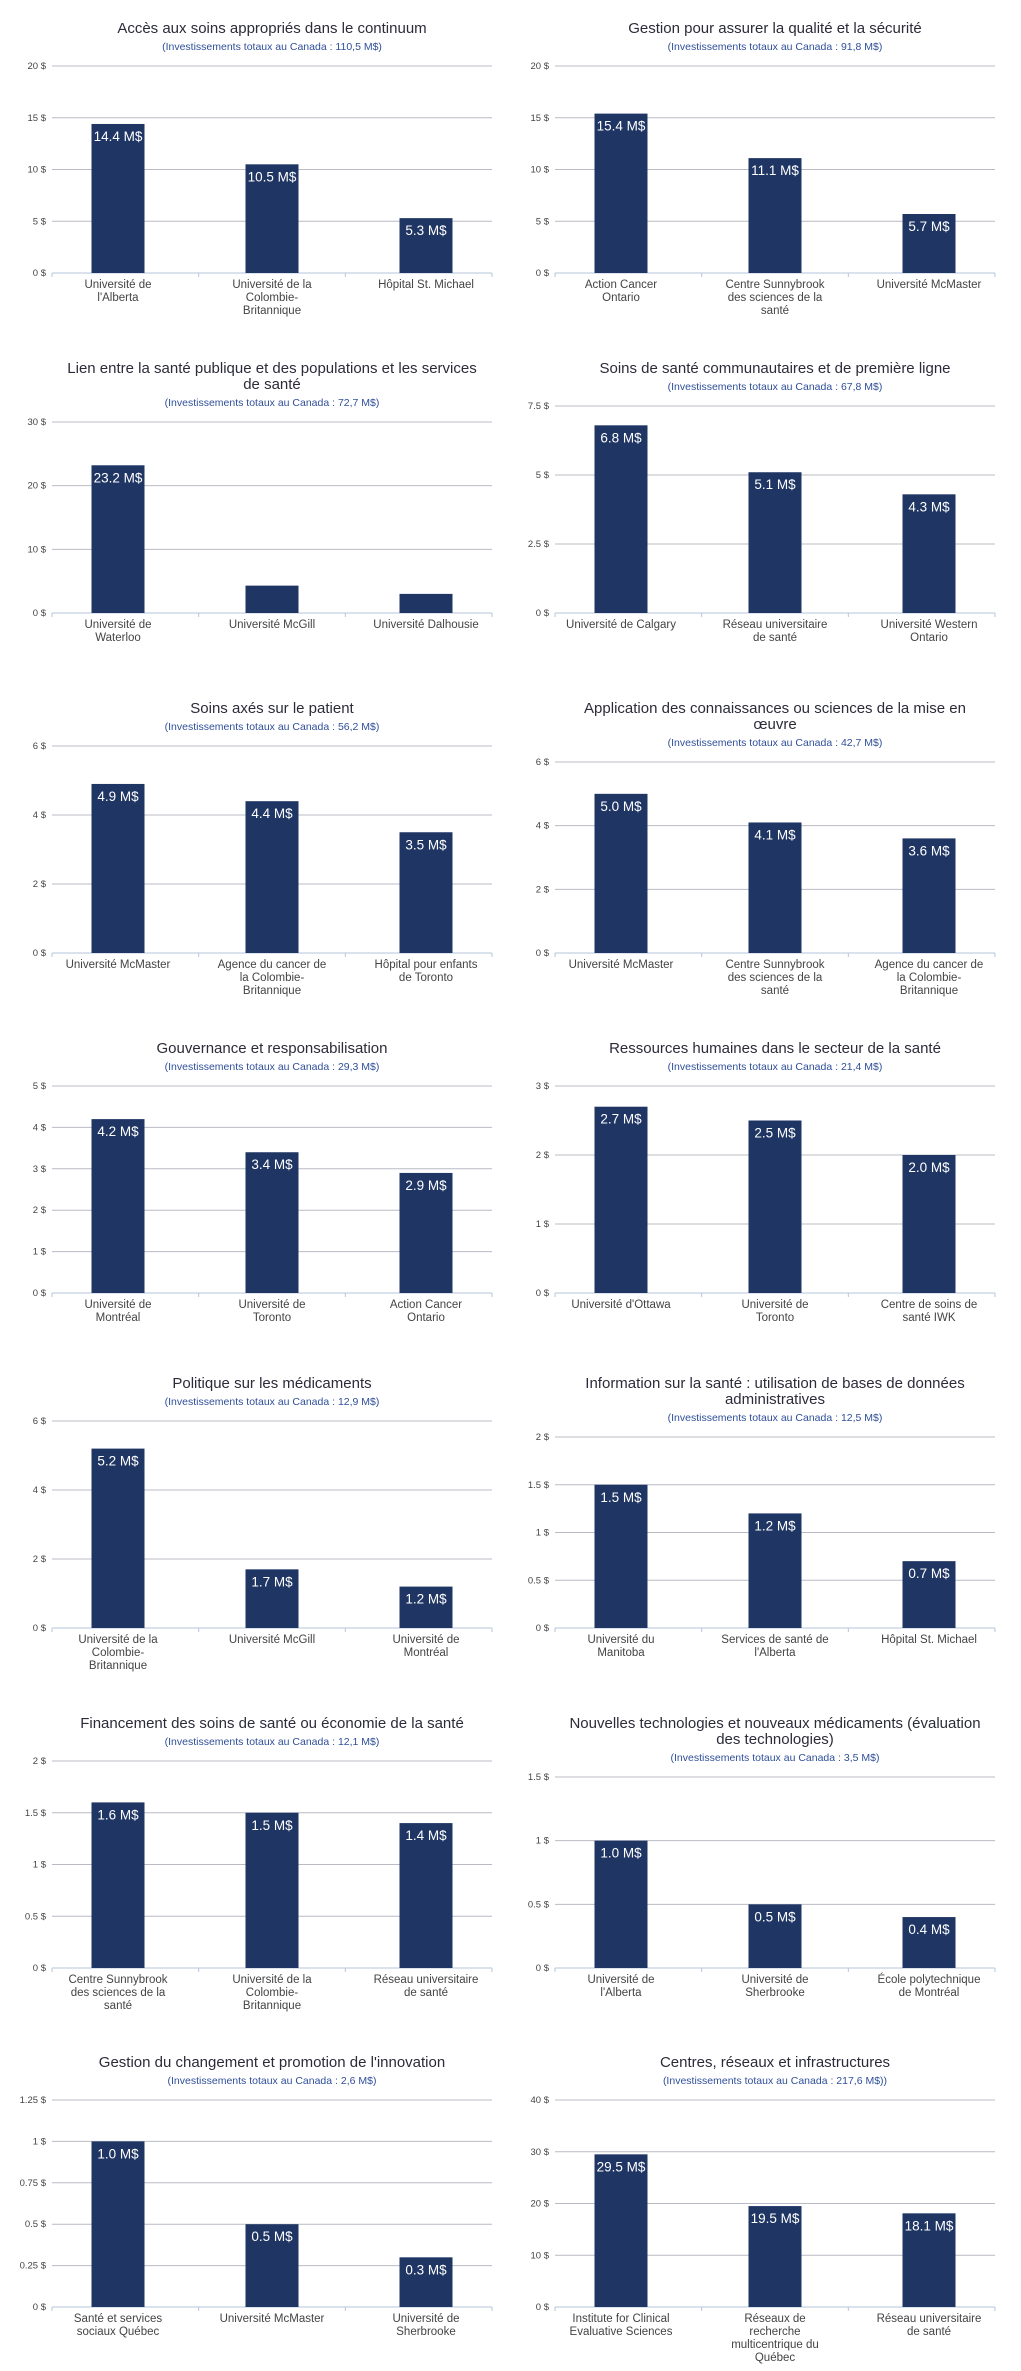 This screenshot has width=1021, height=2371. What do you see at coordinates (929, 1929) in the screenshot?
I see `data-label: 0.4 M$` at bounding box center [929, 1929].